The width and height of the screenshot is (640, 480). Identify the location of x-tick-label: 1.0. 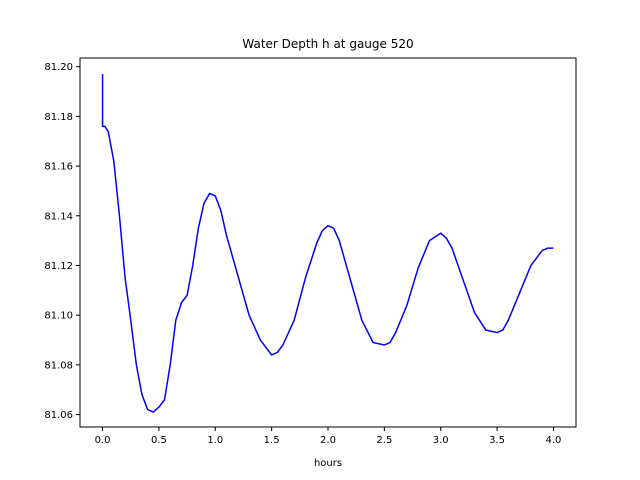
(215, 440).